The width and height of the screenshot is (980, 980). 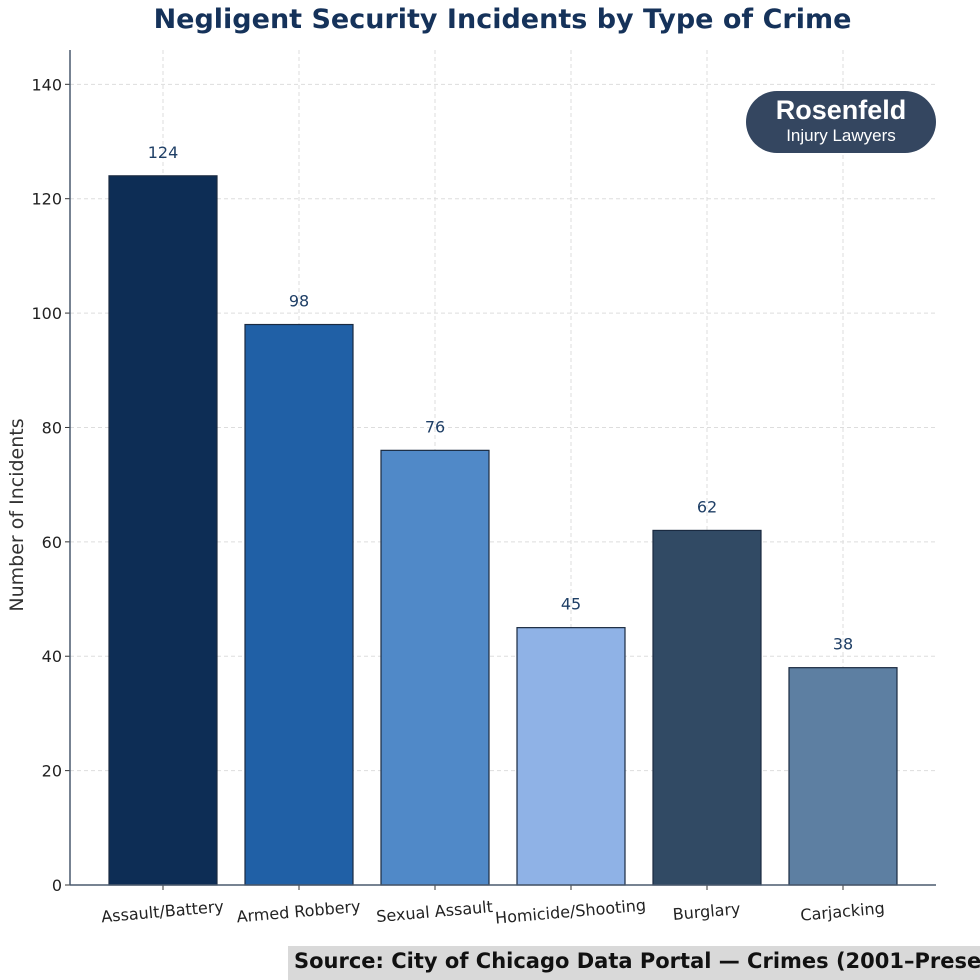 What do you see at coordinates (52, 542) in the screenshot?
I see `y-tick-label: 60` at bounding box center [52, 542].